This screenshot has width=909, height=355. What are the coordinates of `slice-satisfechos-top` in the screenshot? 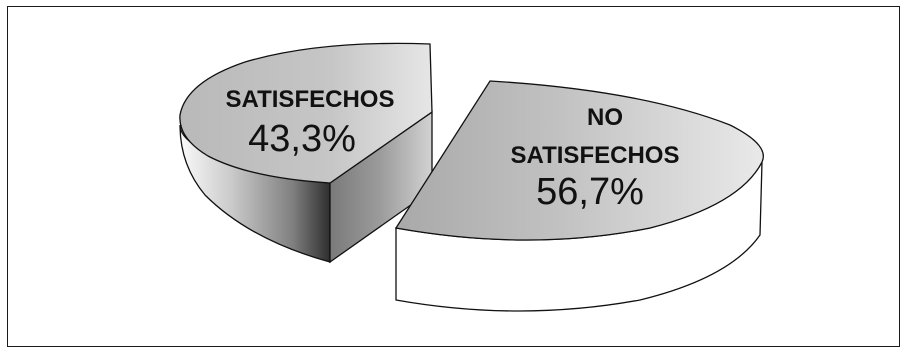 It's located at (306, 113).